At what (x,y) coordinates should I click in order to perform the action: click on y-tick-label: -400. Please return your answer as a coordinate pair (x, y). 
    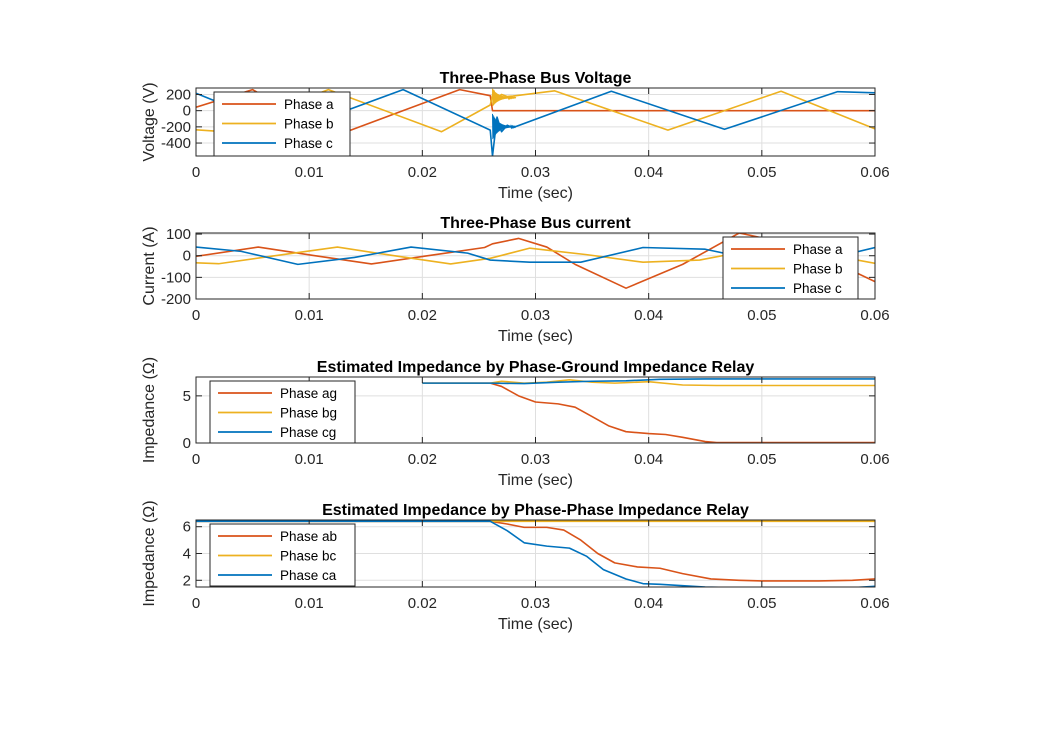
    Looking at the image, I should click on (176, 143).